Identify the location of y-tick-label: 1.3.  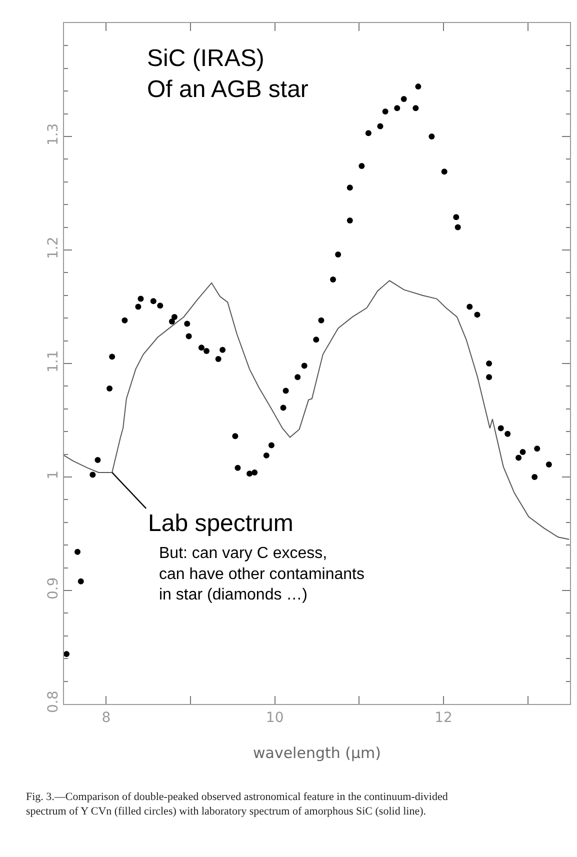
(53, 134).